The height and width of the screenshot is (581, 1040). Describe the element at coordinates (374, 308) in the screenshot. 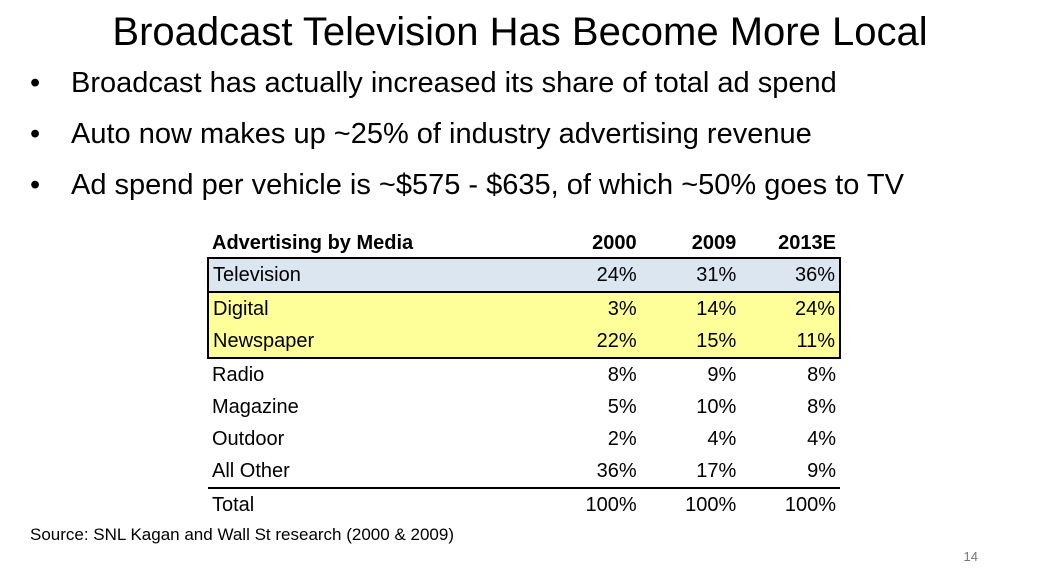

I see `row-label: Digital` at that location.